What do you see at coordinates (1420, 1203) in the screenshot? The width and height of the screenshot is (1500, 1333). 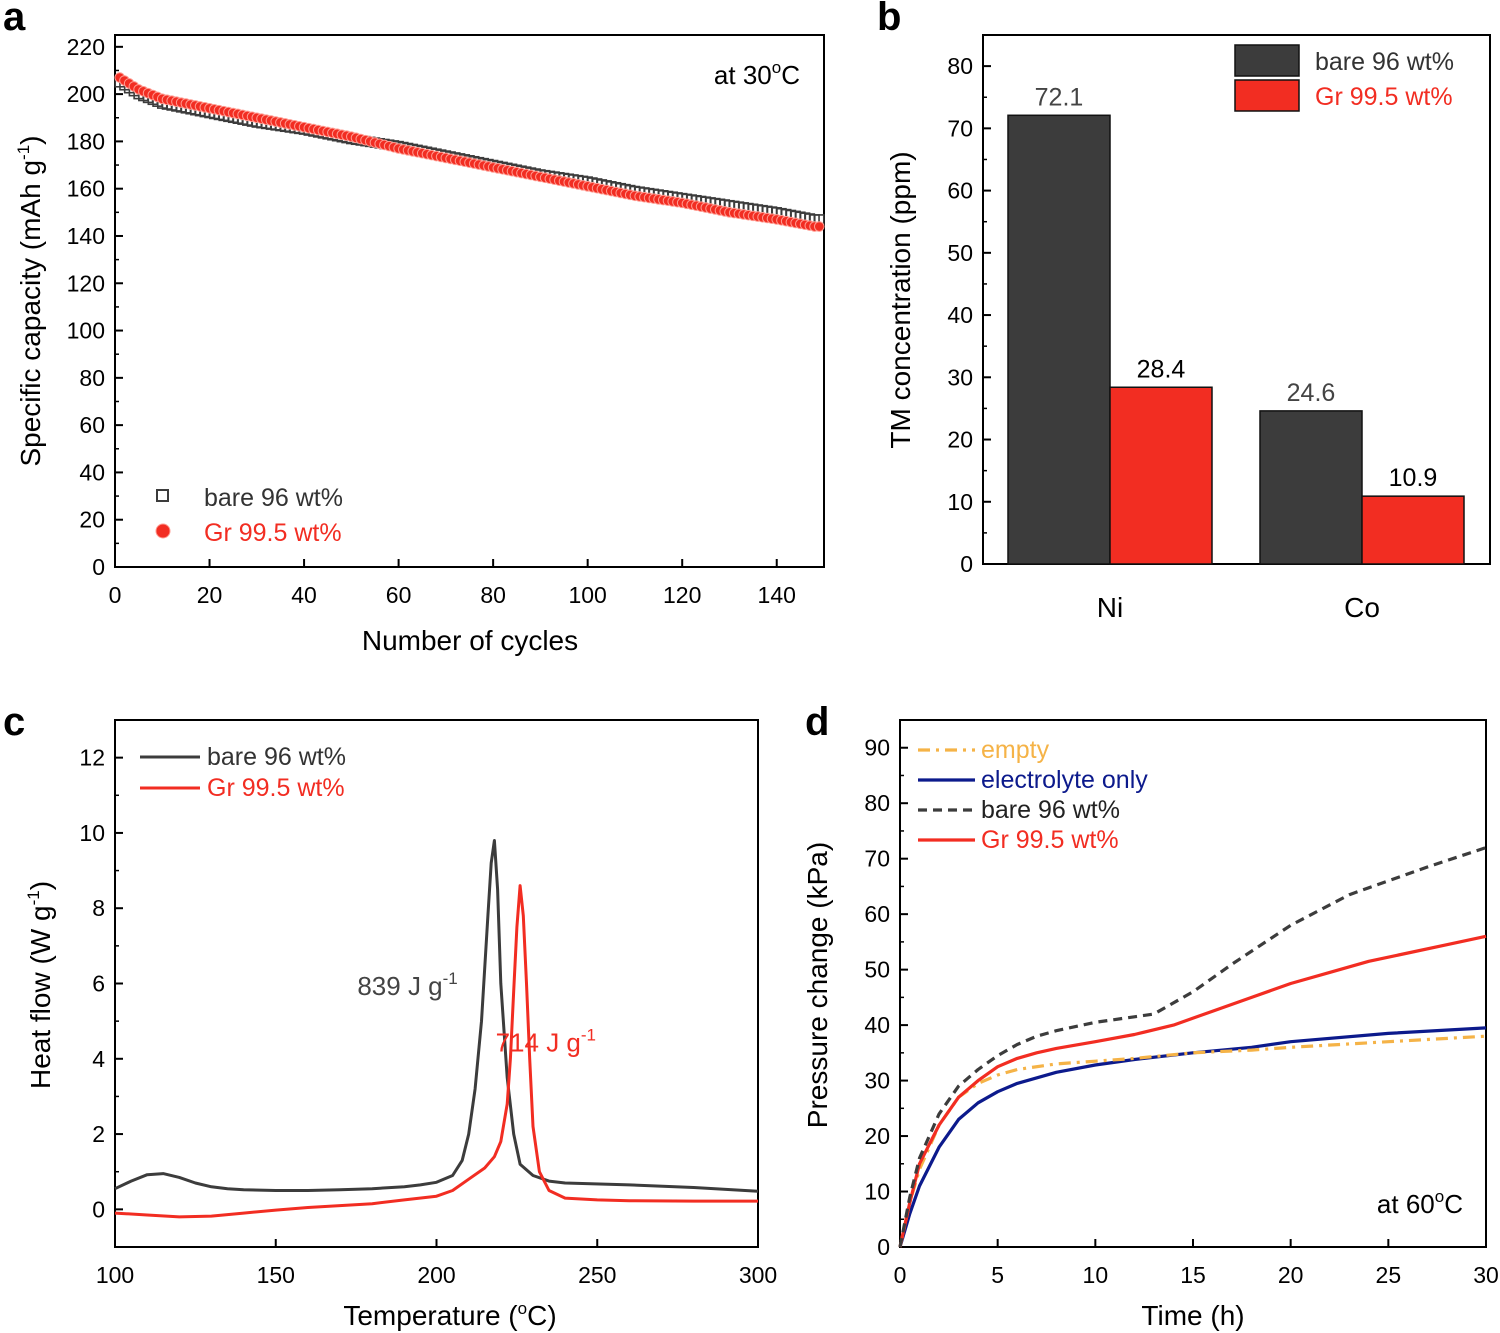 I see `panel-d-temperature-annotation: at 60oC` at bounding box center [1420, 1203].